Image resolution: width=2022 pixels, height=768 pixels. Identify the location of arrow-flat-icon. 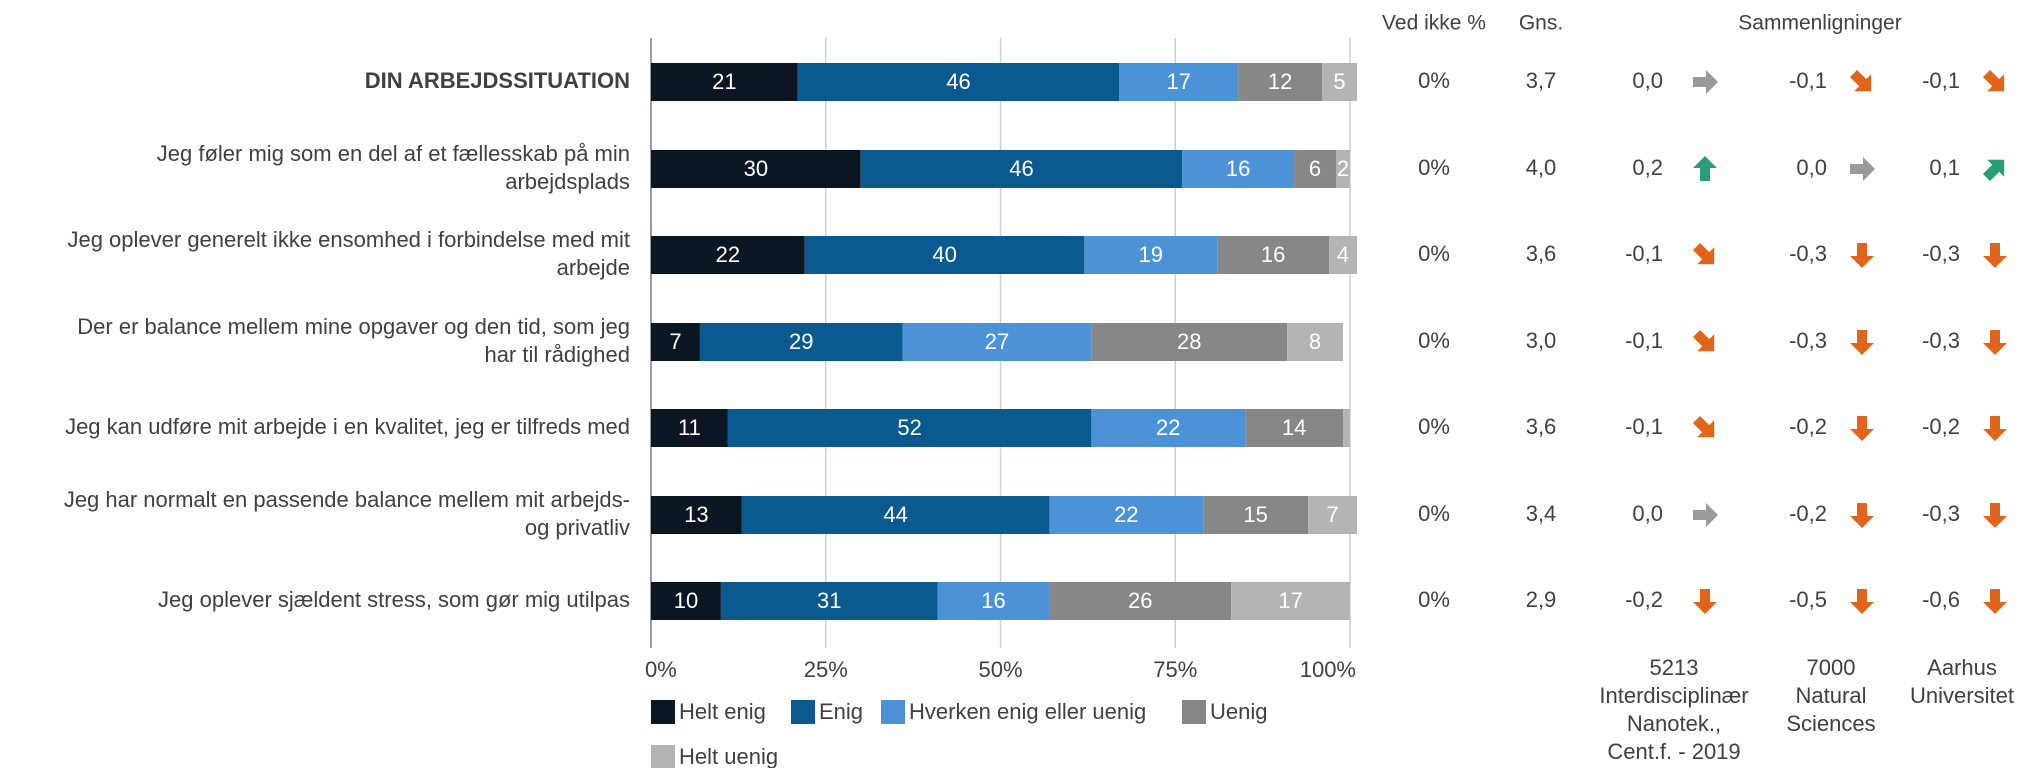
(1862, 169).